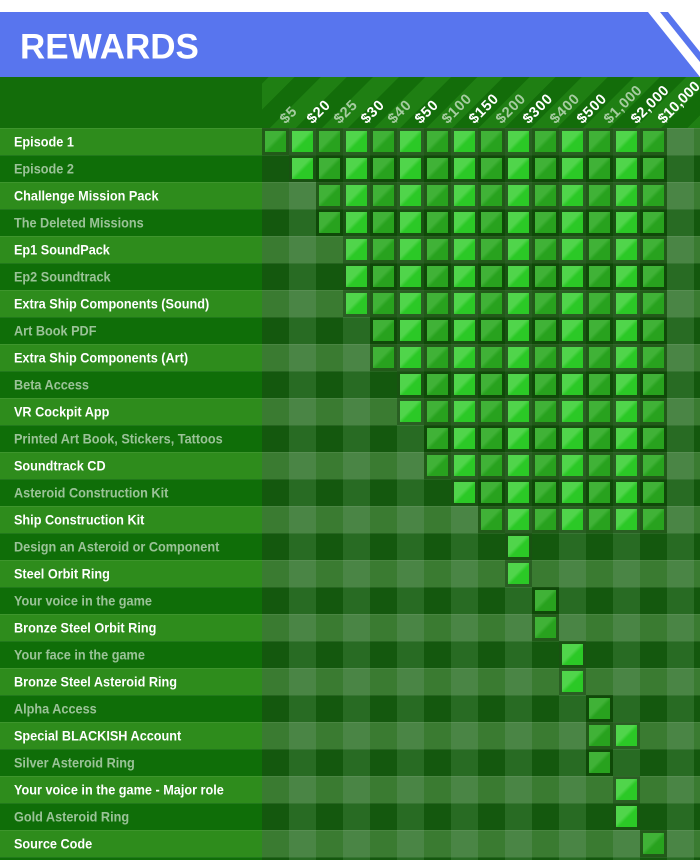  Describe the element at coordinates (53, 844) in the screenshot. I see `svg-text: Source Code` at that location.